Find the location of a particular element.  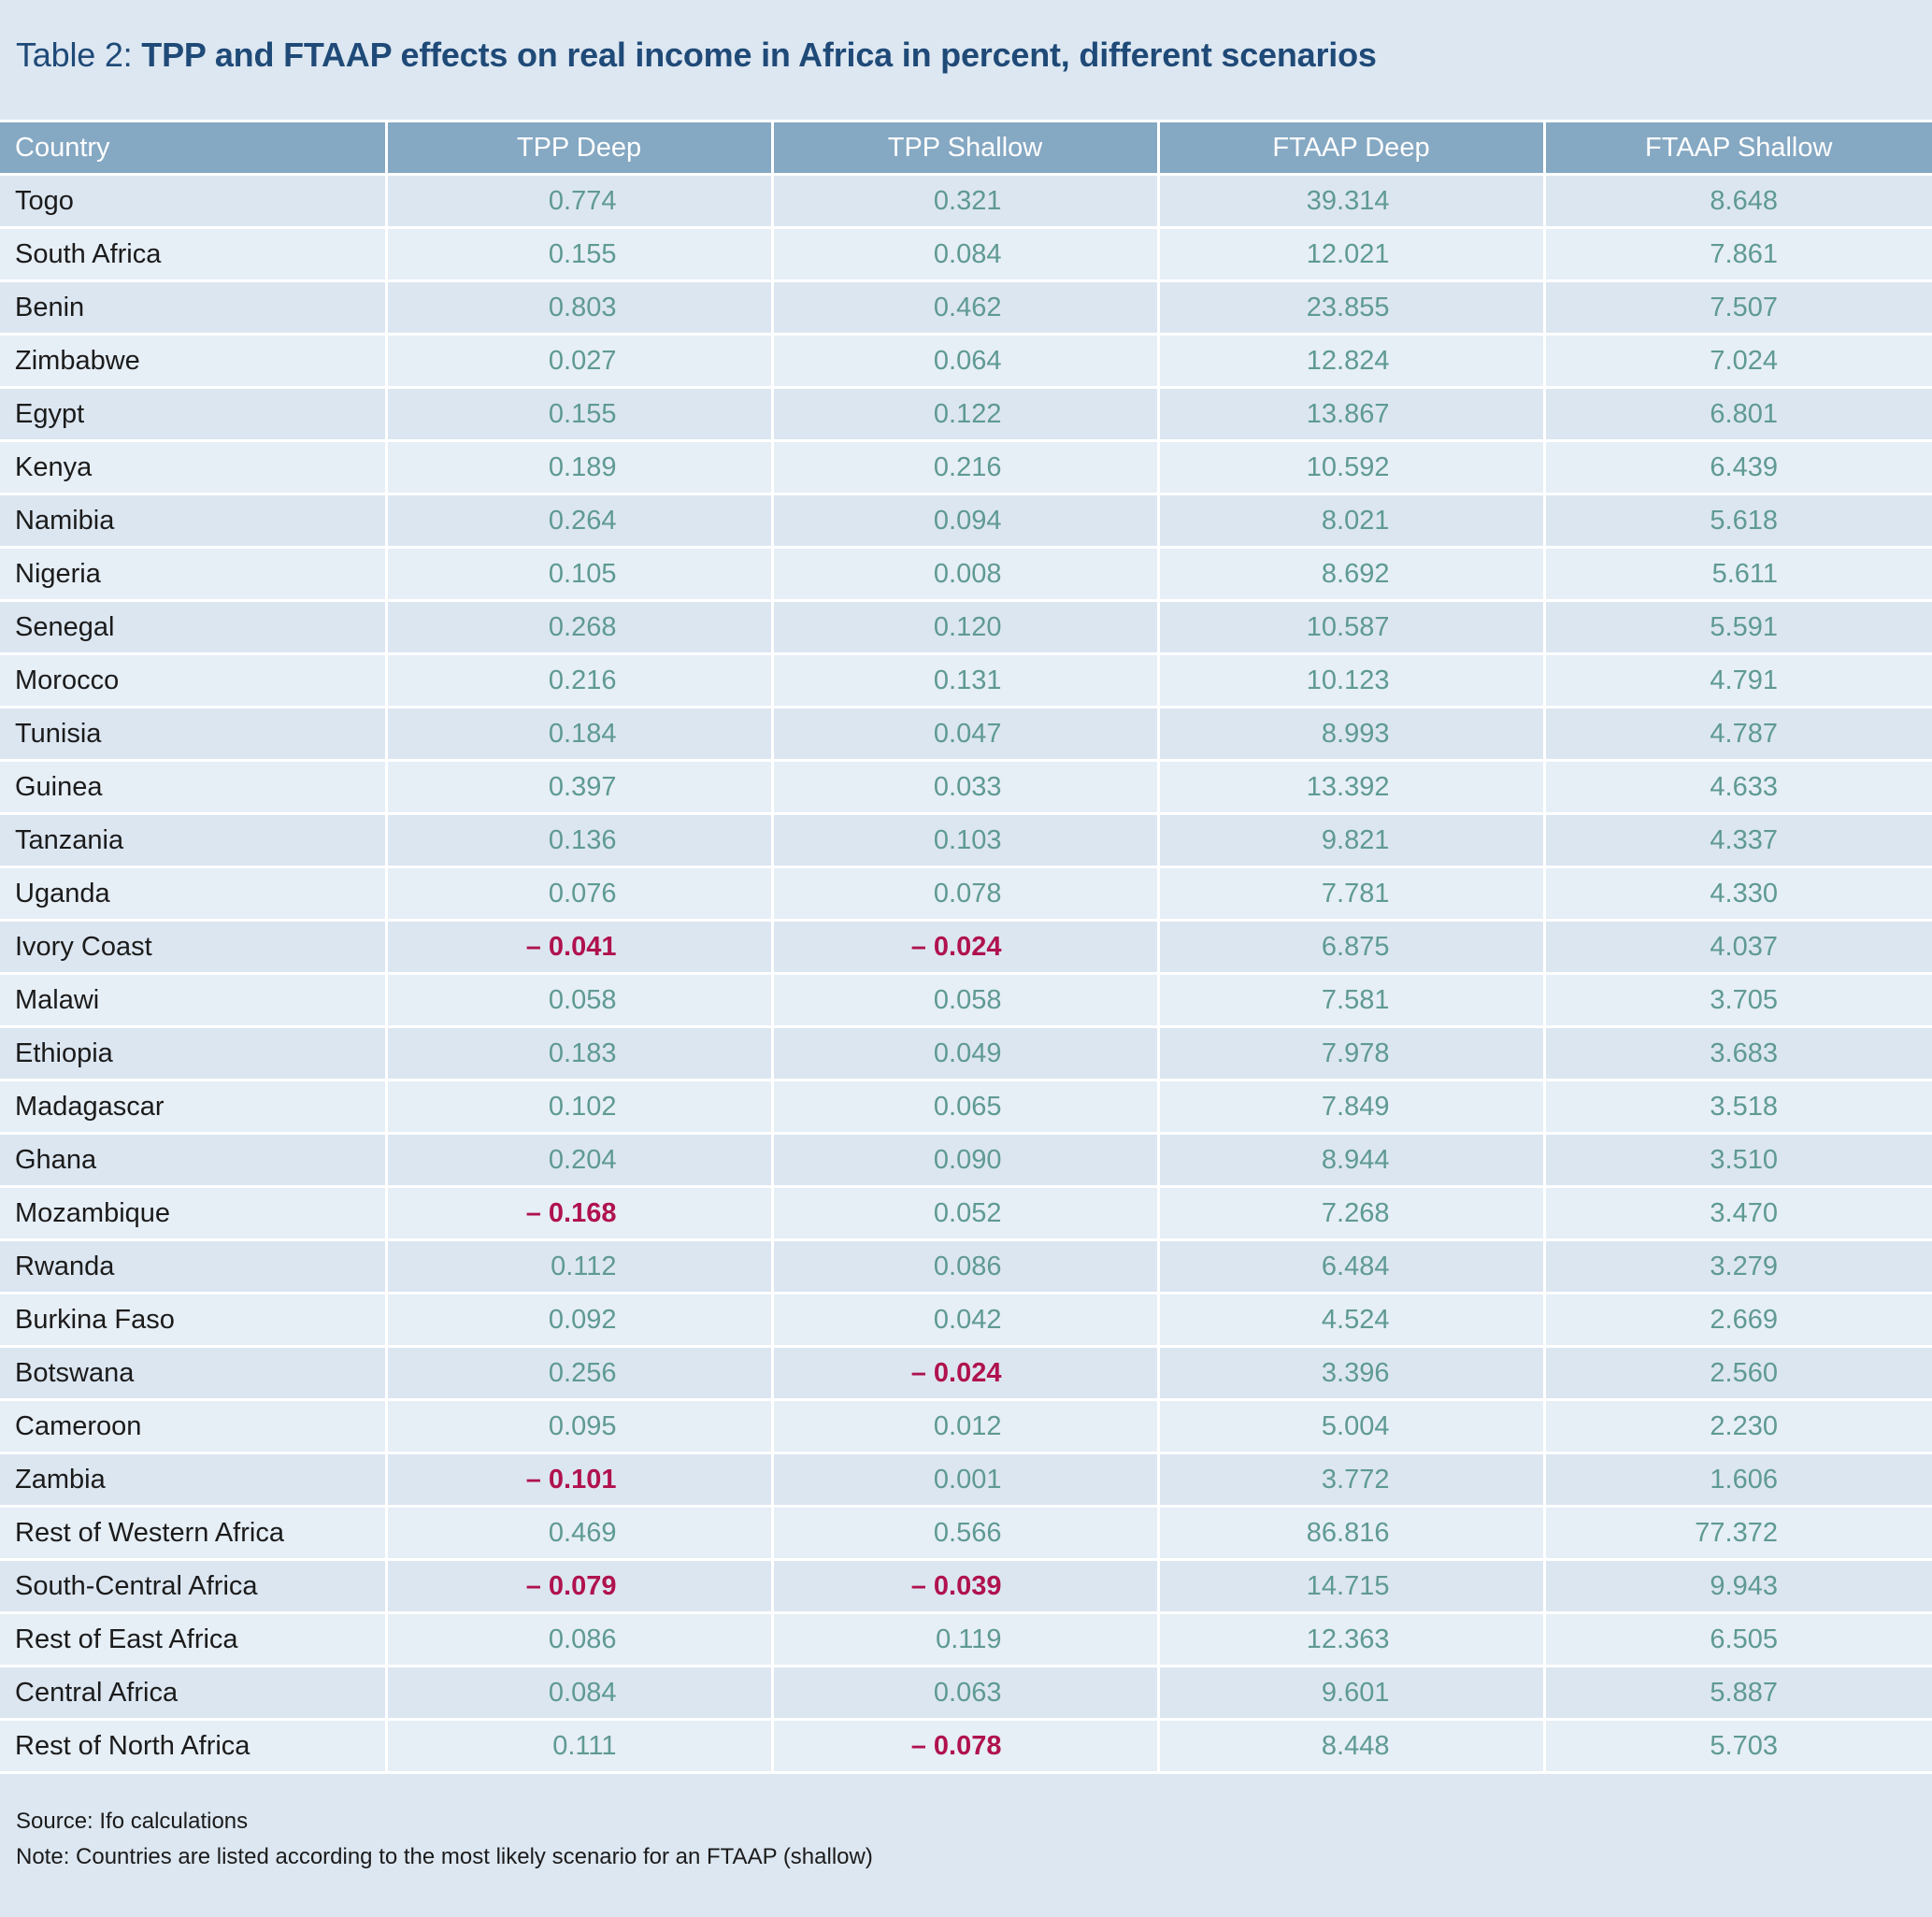

table-row: Egypt 0.155 0.122 13.867 6.801 is located at coordinates (966, 413).